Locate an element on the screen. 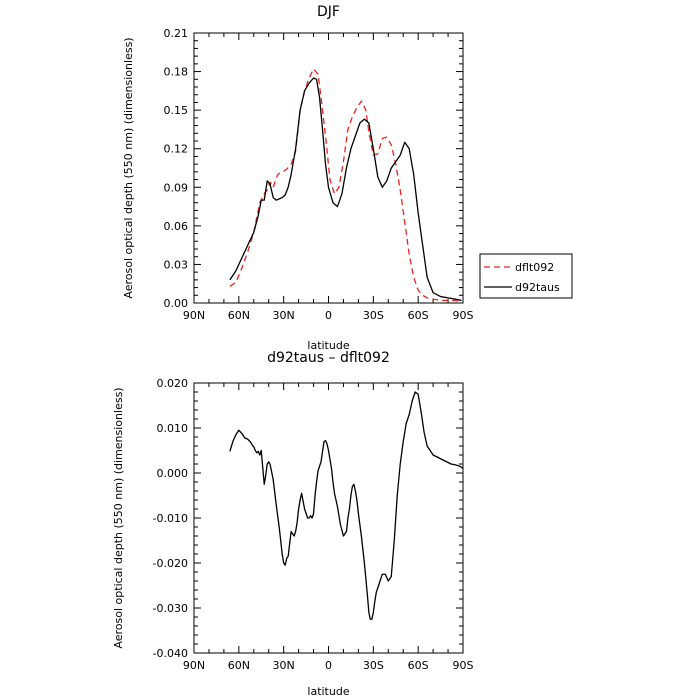 This screenshot has width=700, height=700. panel-top-x-tick-label: 90N is located at coordinates (194, 315).